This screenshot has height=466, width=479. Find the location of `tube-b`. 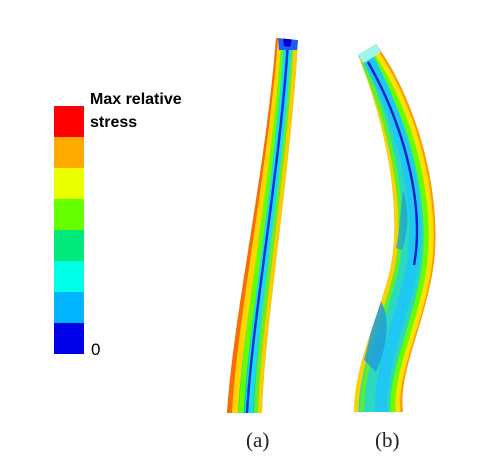

tube-b is located at coordinates (395, 228).